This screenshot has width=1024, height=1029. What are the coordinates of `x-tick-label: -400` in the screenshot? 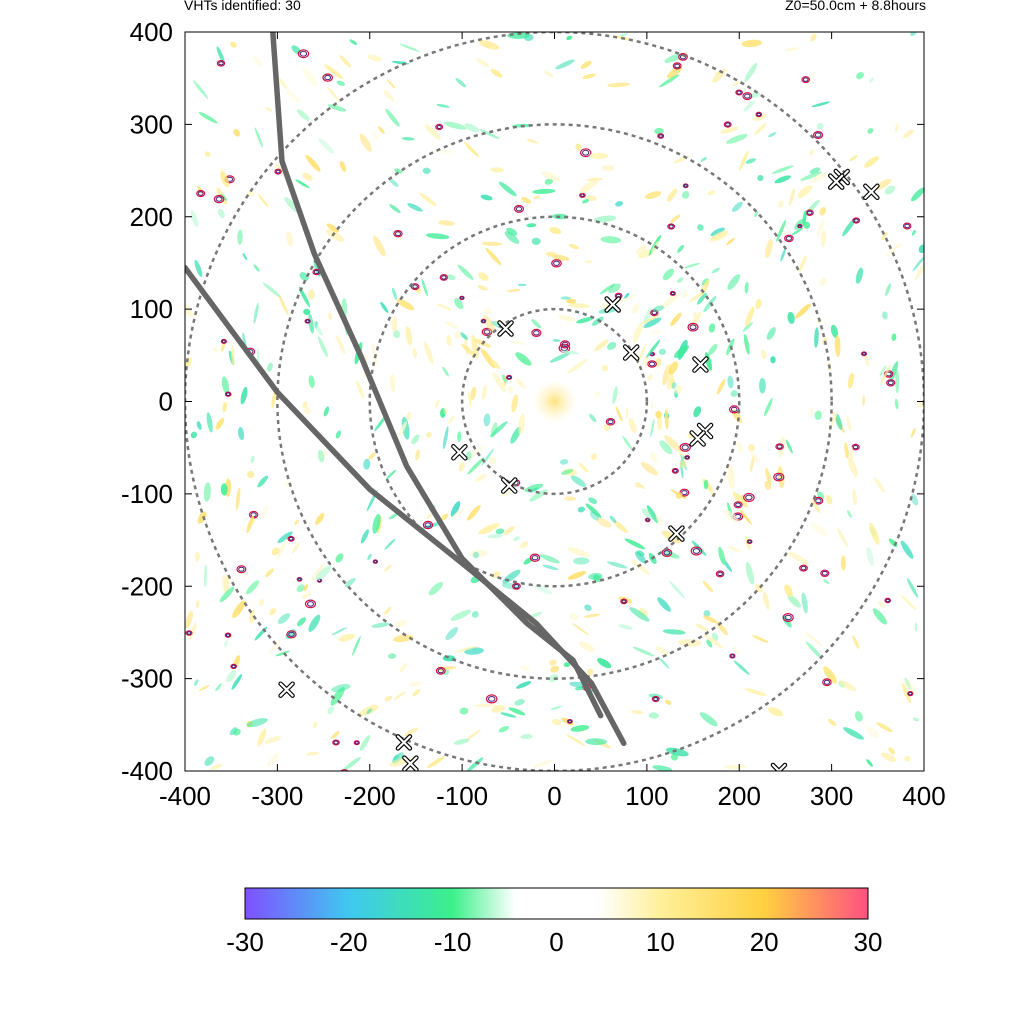 It's located at (185, 796).